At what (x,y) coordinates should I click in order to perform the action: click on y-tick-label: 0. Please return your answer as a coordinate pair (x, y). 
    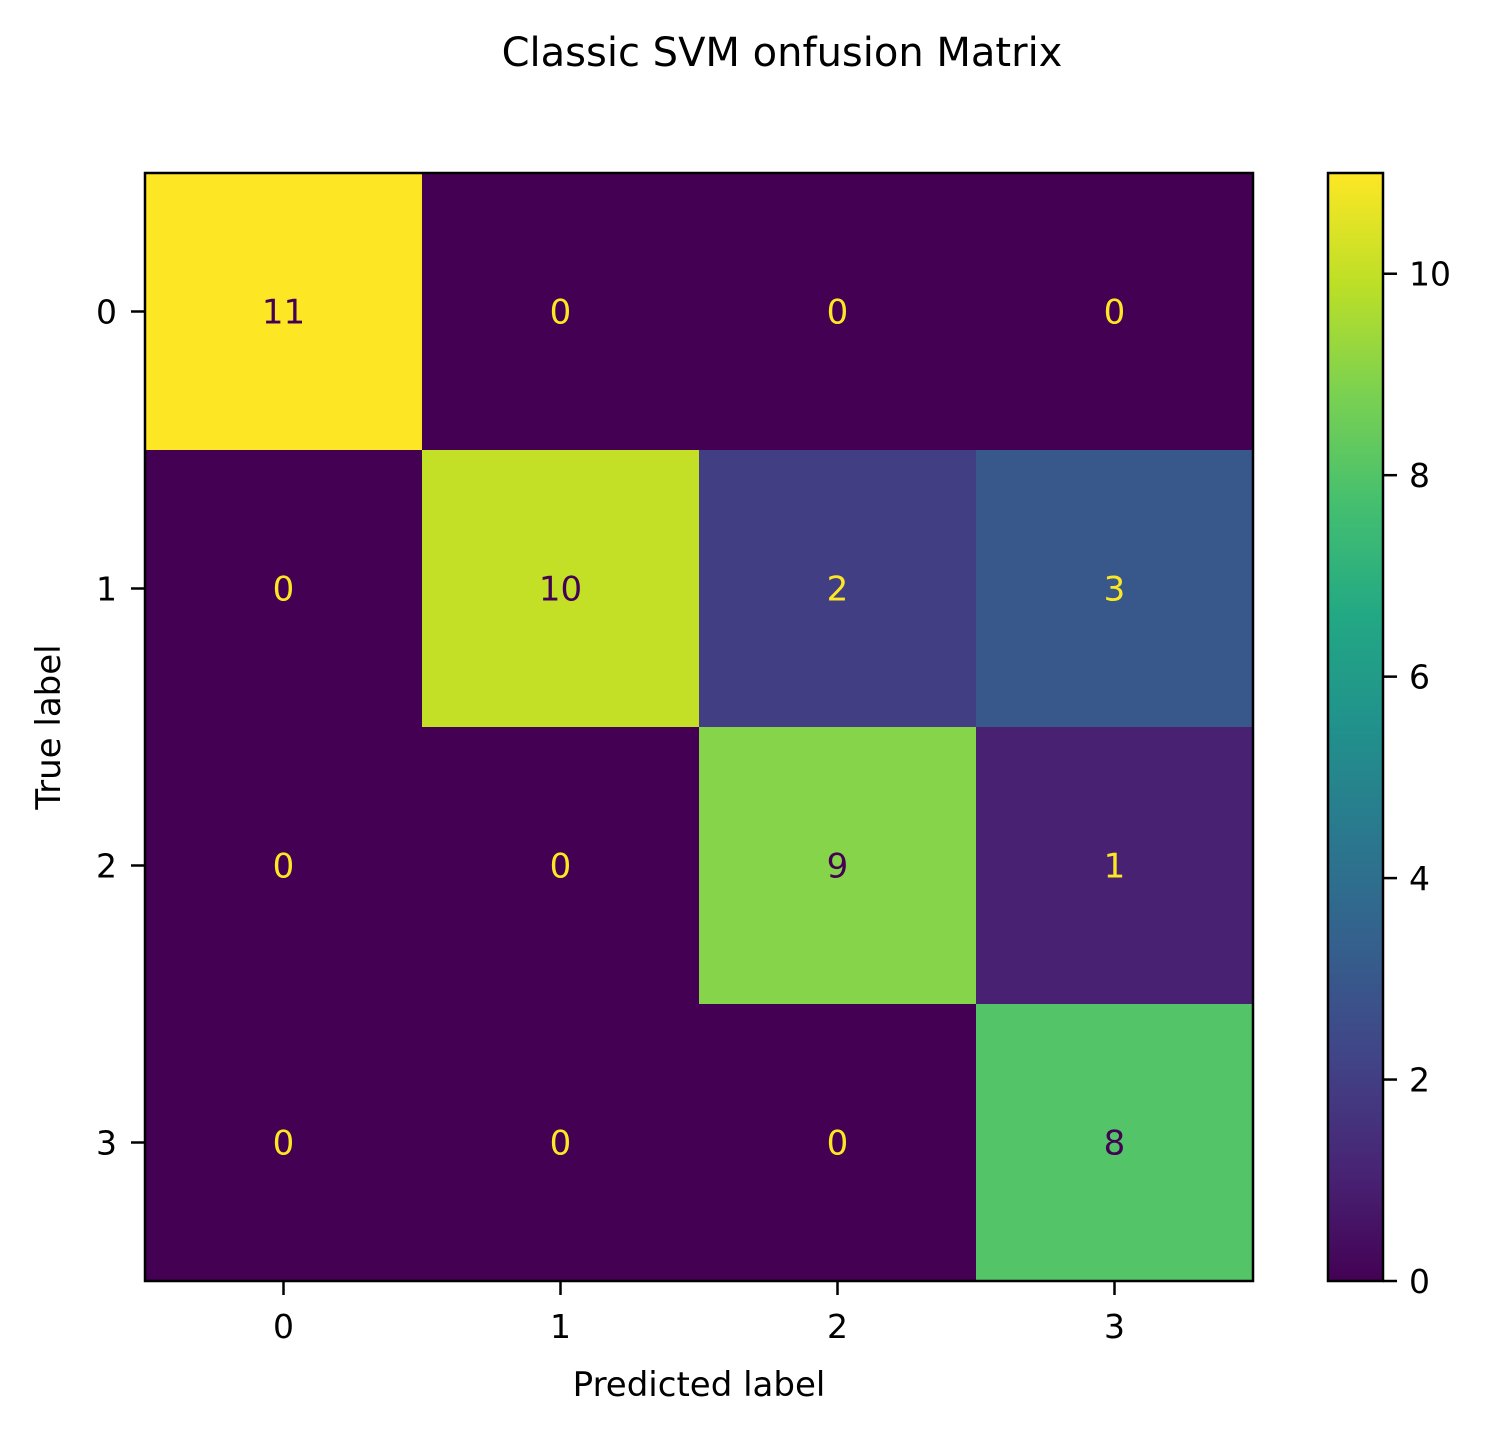
    Looking at the image, I should click on (106, 312).